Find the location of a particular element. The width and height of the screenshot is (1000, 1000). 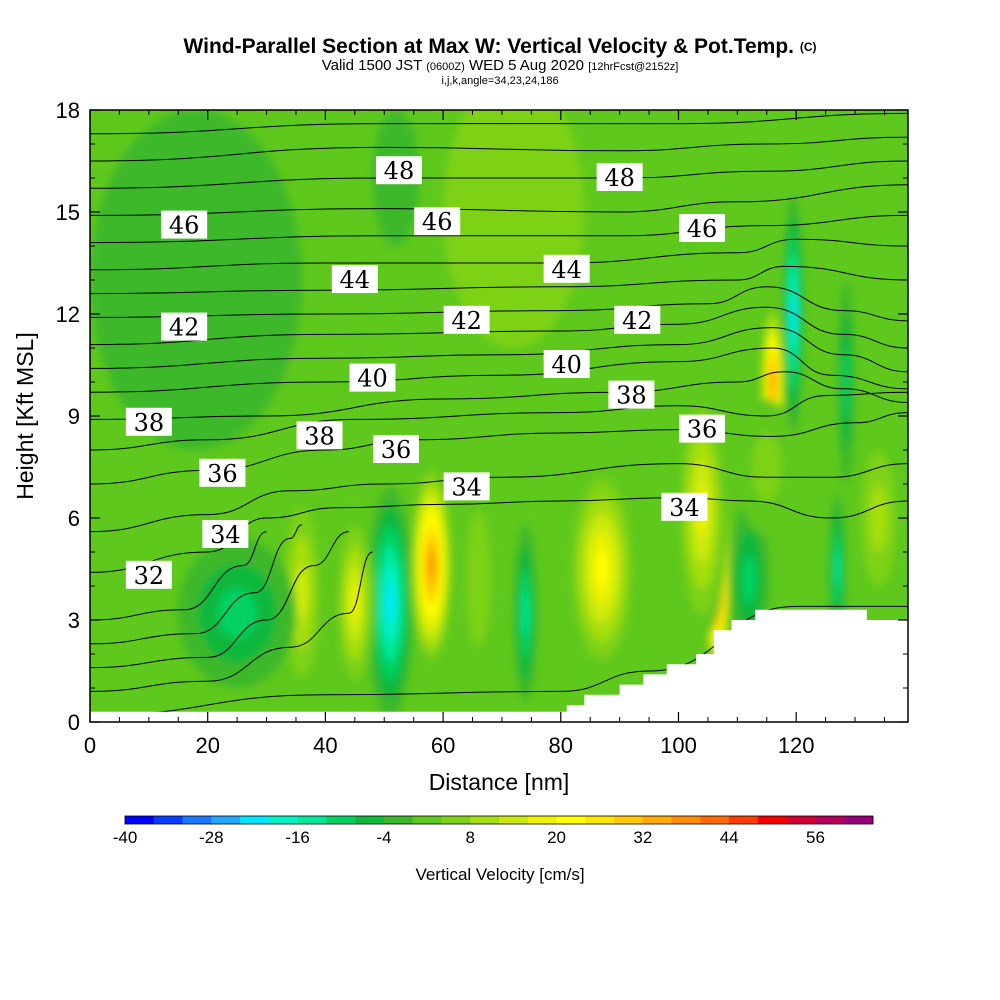

colorbar-title: Vertical Velocity [cm/s] is located at coordinates (499, 874).